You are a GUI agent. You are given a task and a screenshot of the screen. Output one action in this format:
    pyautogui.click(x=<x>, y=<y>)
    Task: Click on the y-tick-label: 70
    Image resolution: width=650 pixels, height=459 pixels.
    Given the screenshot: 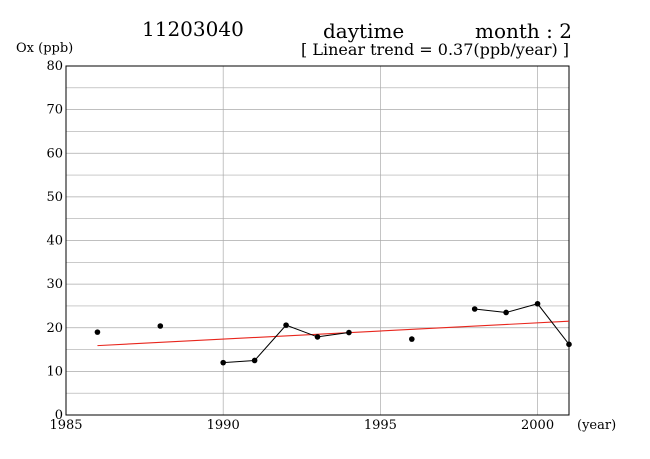 What is the action you would take?
    pyautogui.click(x=54, y=110)
    